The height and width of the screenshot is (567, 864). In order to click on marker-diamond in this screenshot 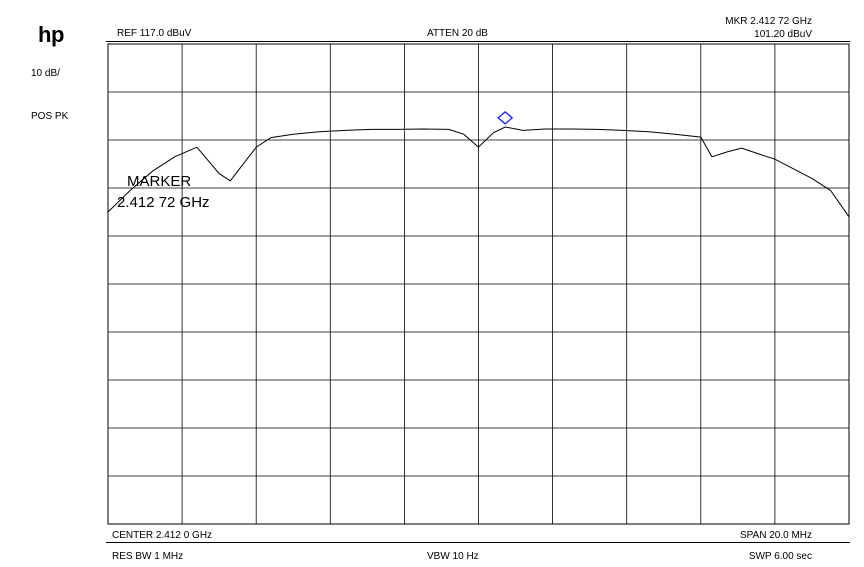, I will do `click(505, 117)`.